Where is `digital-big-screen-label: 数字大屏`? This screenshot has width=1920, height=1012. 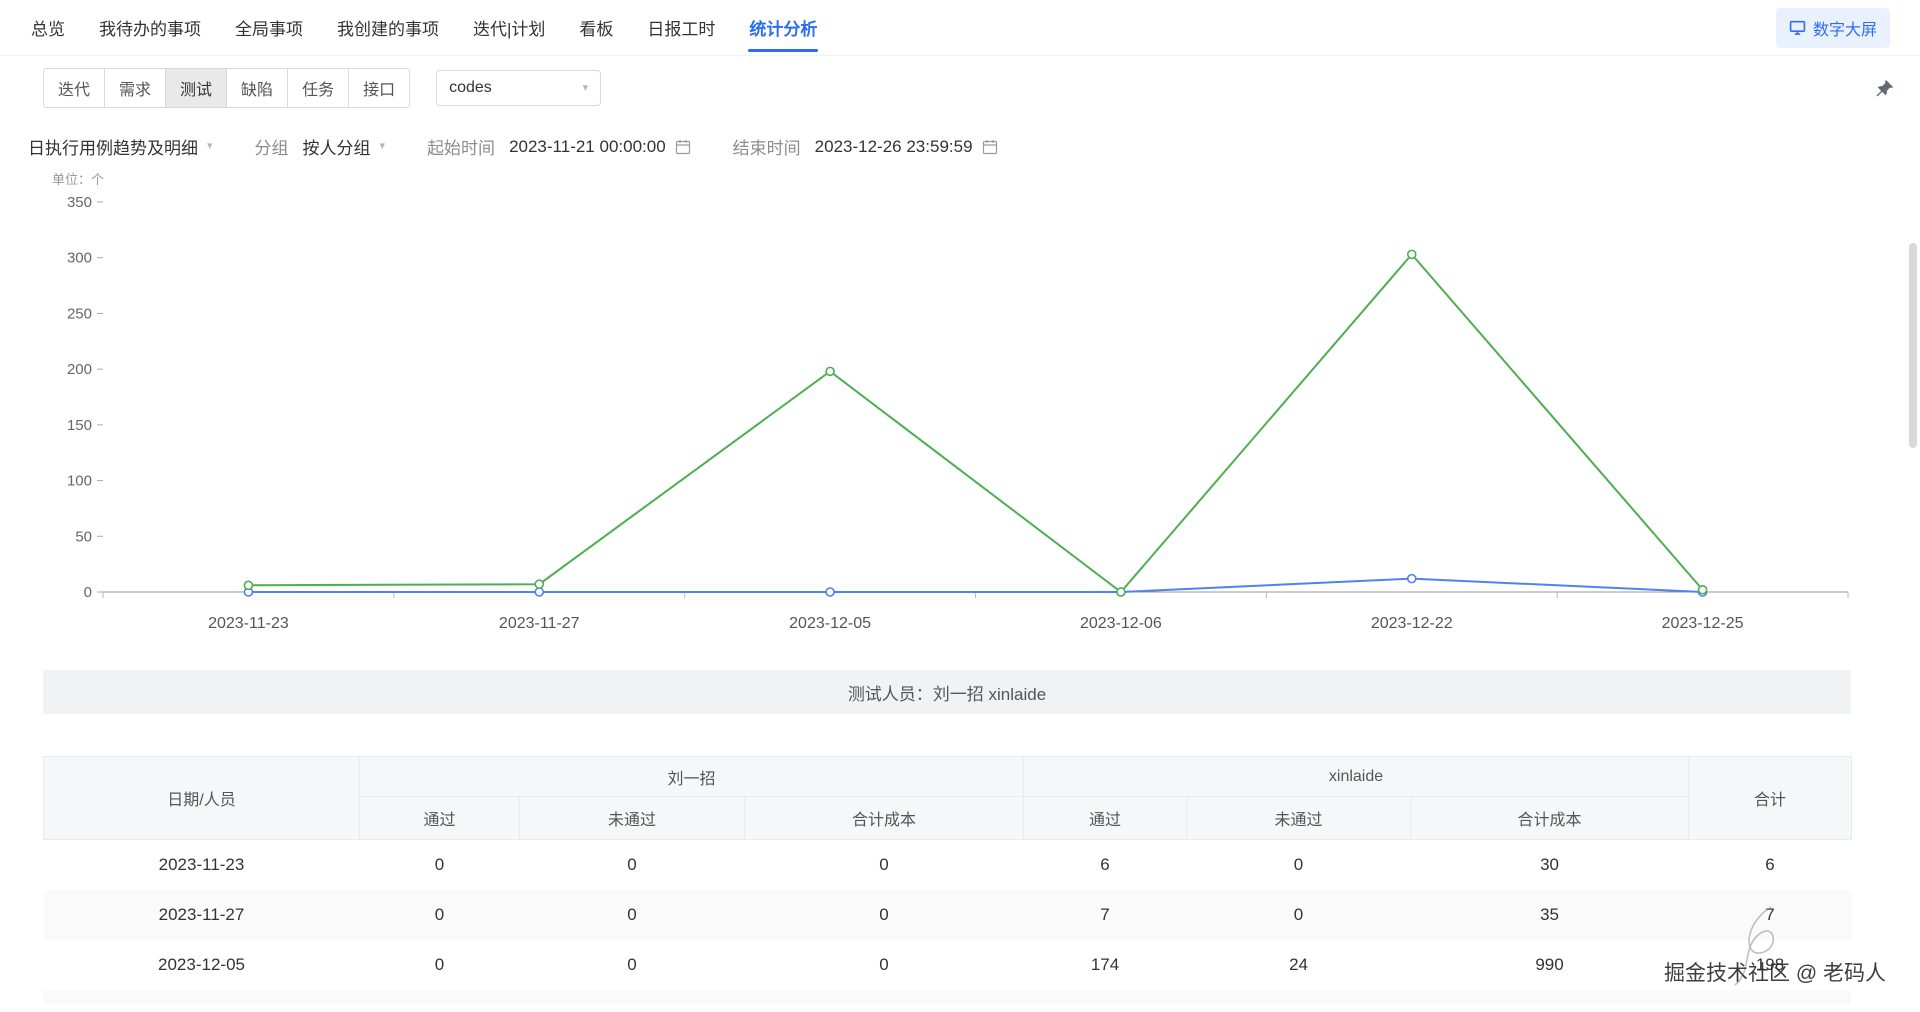 digital-big-screen-label: 数字大屏 is located at coordinates (1844, 30).